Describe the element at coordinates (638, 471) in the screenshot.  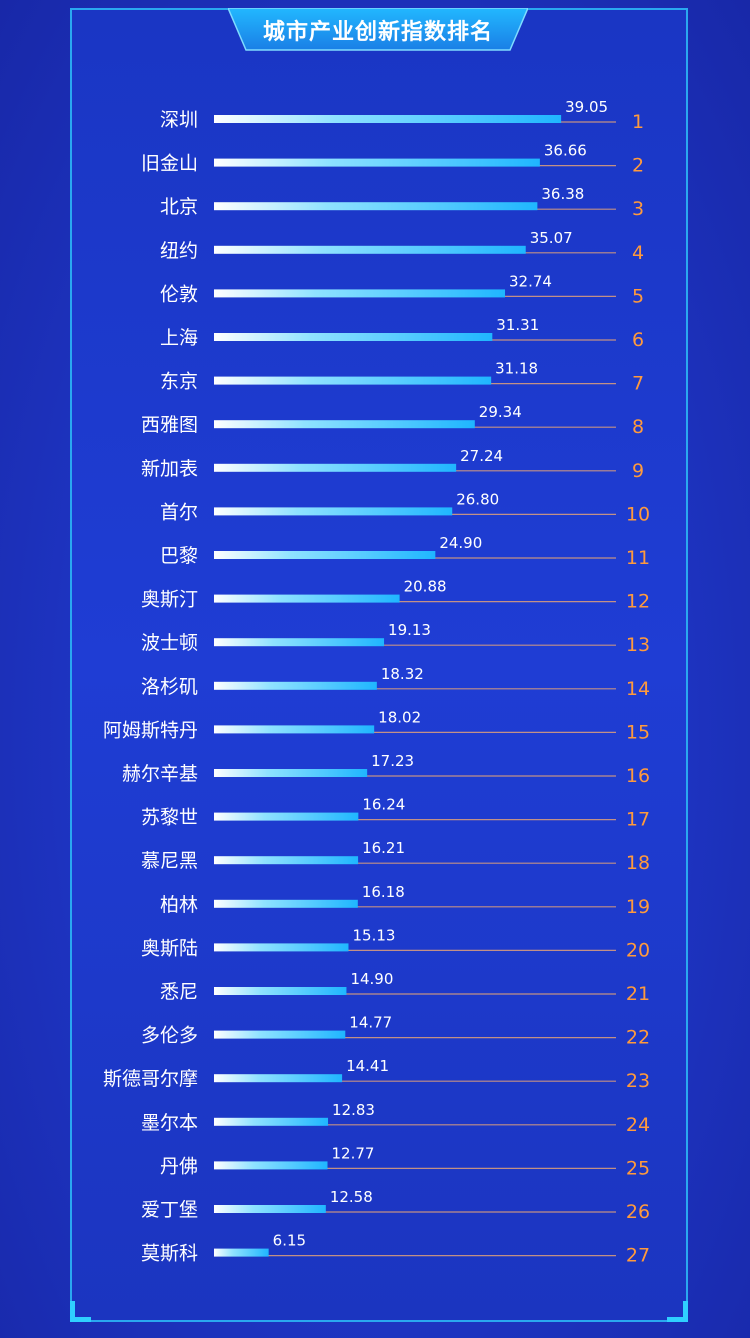
I see `rank-label: 9` at that location.